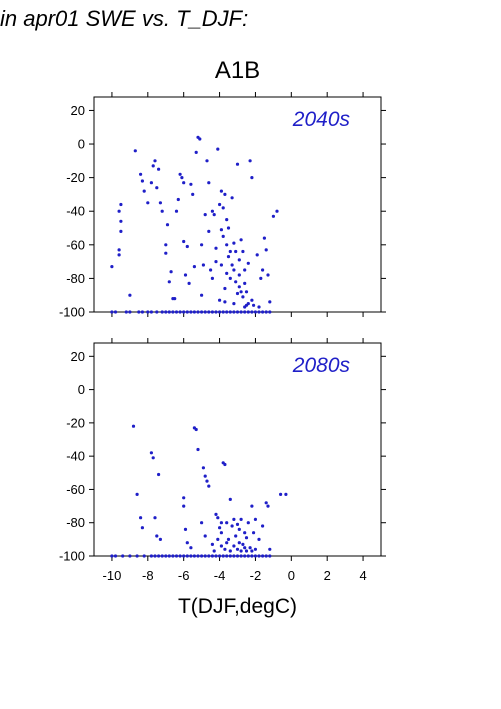 The image size is (501, 709). What do you see at coordinates (220, 575) in the screenshot?
I see `x-tick-label: -4` at bounding box center [220, 575].